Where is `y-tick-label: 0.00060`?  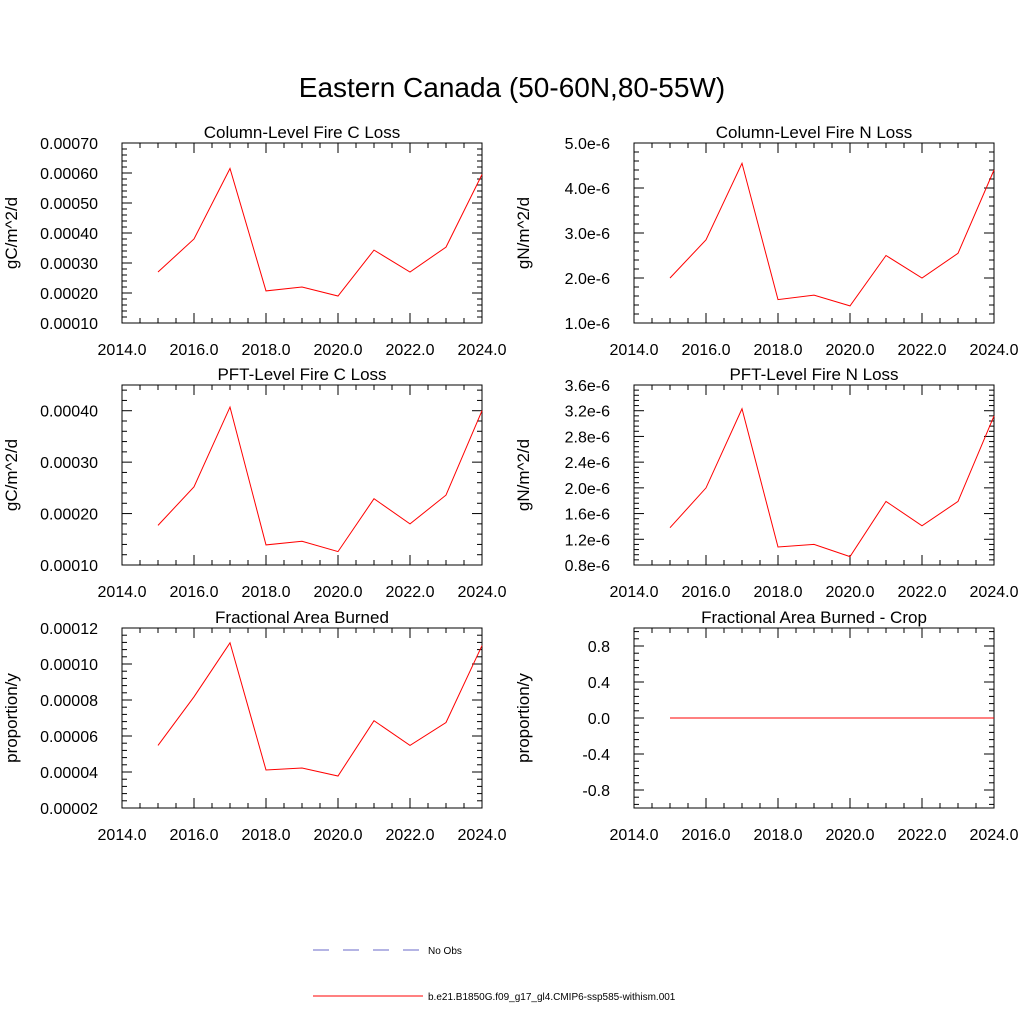 y-tick-label: 0.00060 is located at coordinates (69, 174).